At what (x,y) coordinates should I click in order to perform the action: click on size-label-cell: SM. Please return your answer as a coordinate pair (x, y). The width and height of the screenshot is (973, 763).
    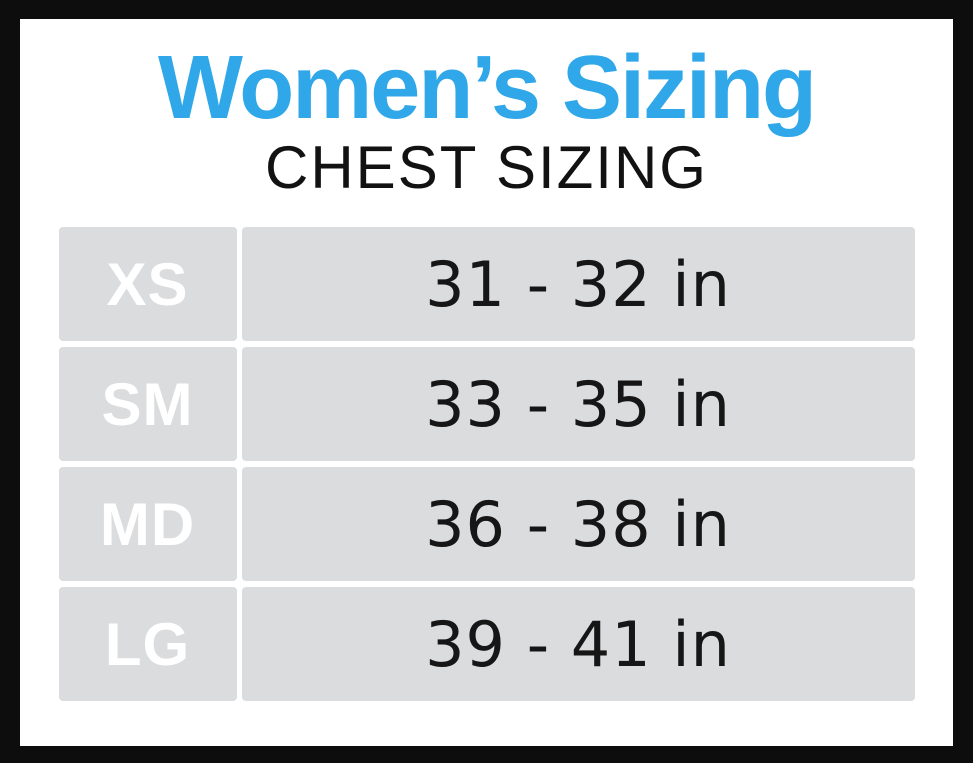
    Looking at the image, I should click on (147, 404).